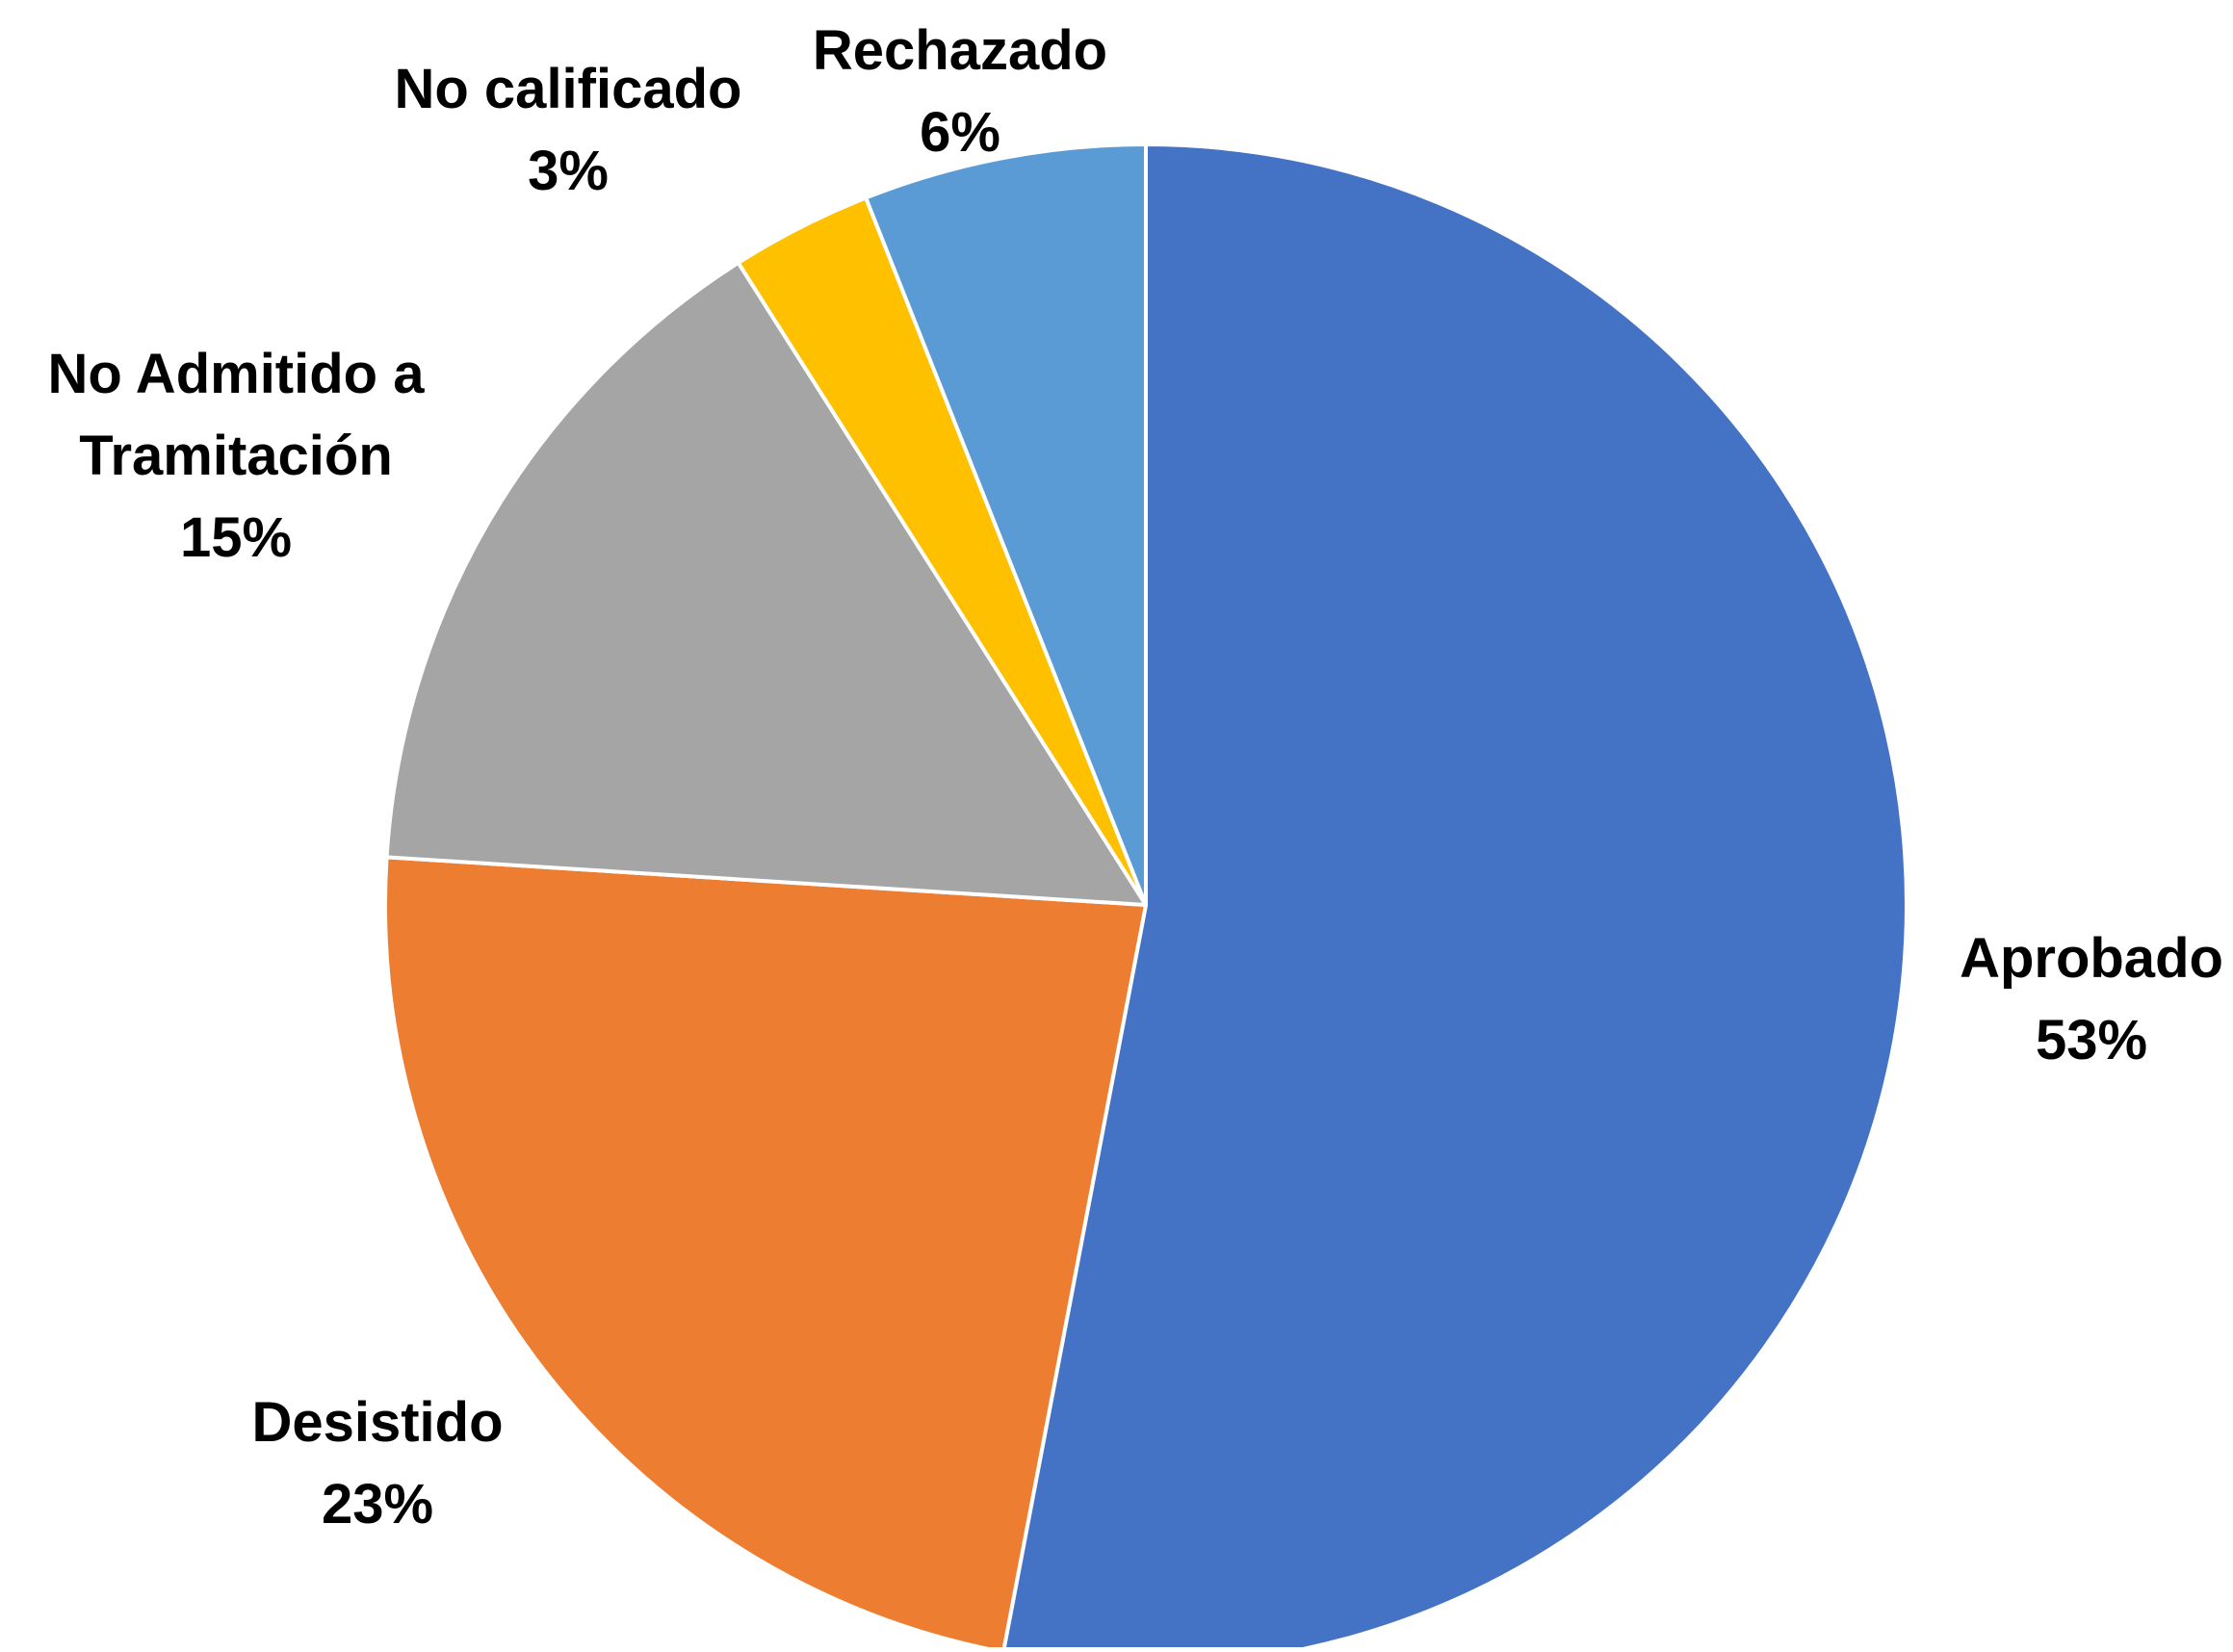  Describe the element at coordinates (237, 374) in the screenshot. I see `data-label-category: No Admitido a` at that location.